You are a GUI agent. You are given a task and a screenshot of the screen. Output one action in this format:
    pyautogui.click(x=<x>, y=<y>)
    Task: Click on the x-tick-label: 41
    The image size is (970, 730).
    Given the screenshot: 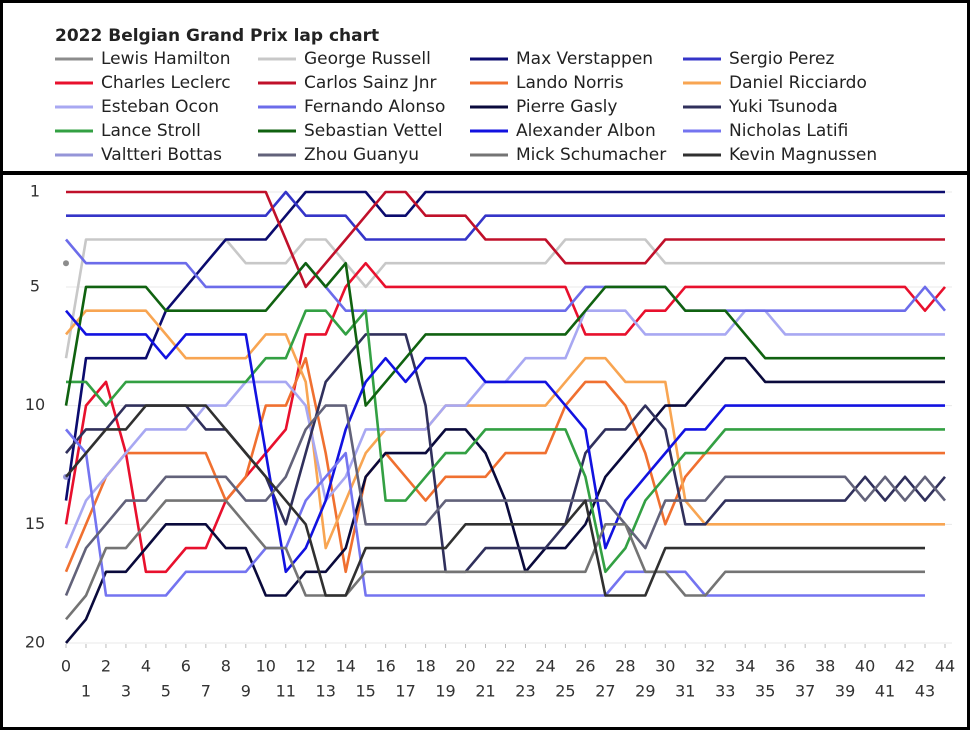 What is the action you would take?
    pyautogui.click(x=885, y=691)
    